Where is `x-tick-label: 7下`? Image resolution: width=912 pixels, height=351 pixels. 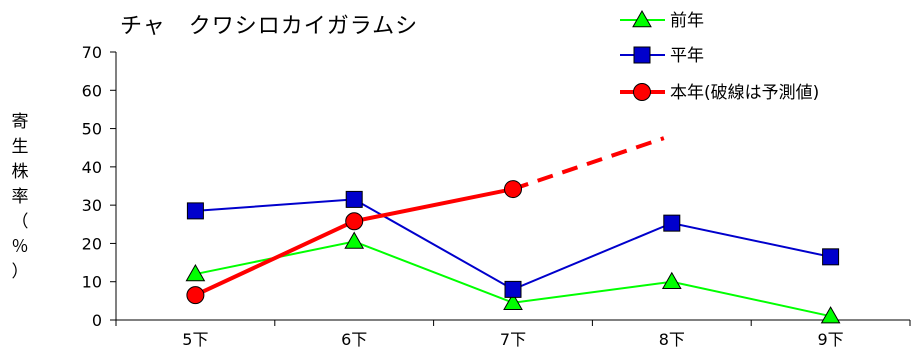 x-tick-label: 7下 is located at coordinates (513, 339).